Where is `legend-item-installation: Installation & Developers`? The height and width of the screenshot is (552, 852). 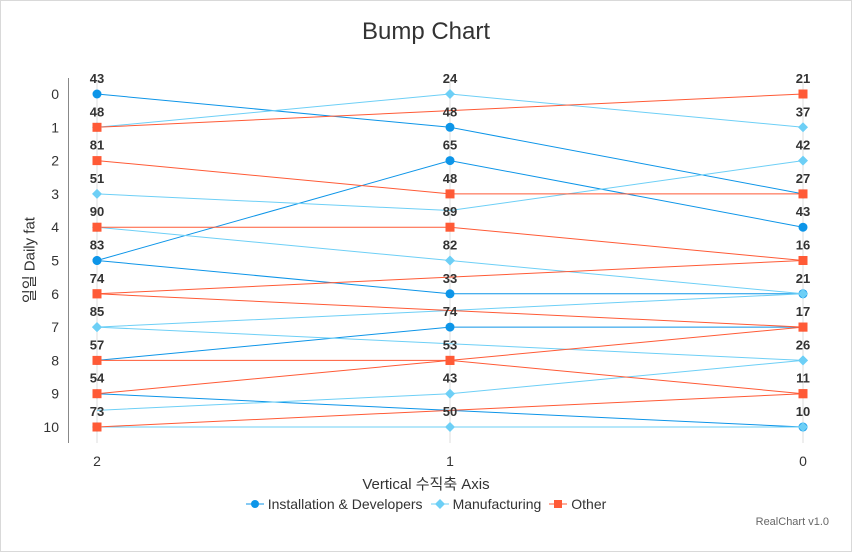 legend-item-installation: Installation & Developers is located at coordinates (334, 504).